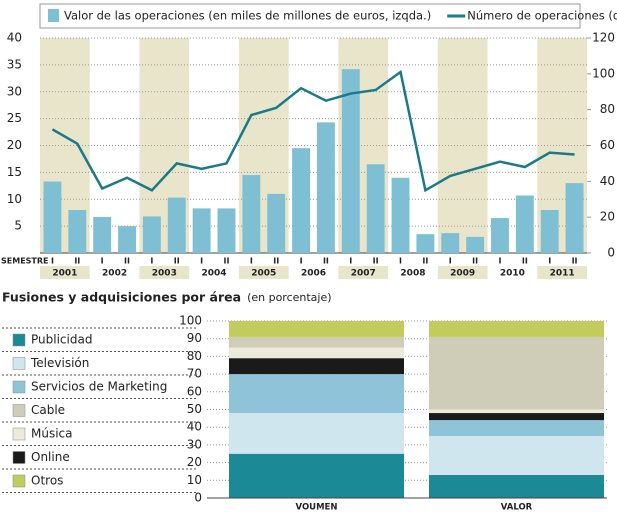 The width and height of the screenshot is (617, 513). What do you see at coordinates (611, 253) in the screenshot?
I see `y2-tick-label: 0` at bounding box center [611, 253].